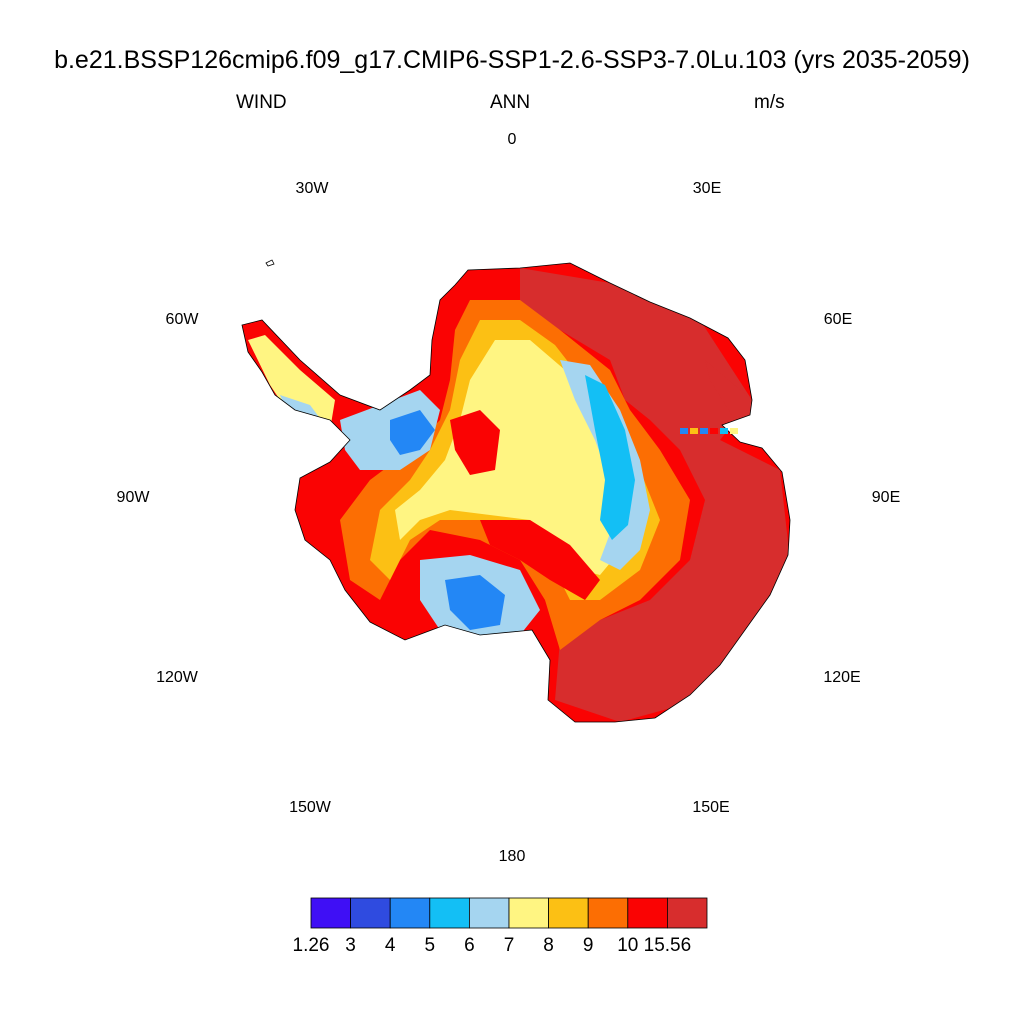 This screenshot has height=1024, width=1024. What do you see at coordinates (728, 390) in the screenshot?
I see `field-coast-east` at bounding box center [728, 390].